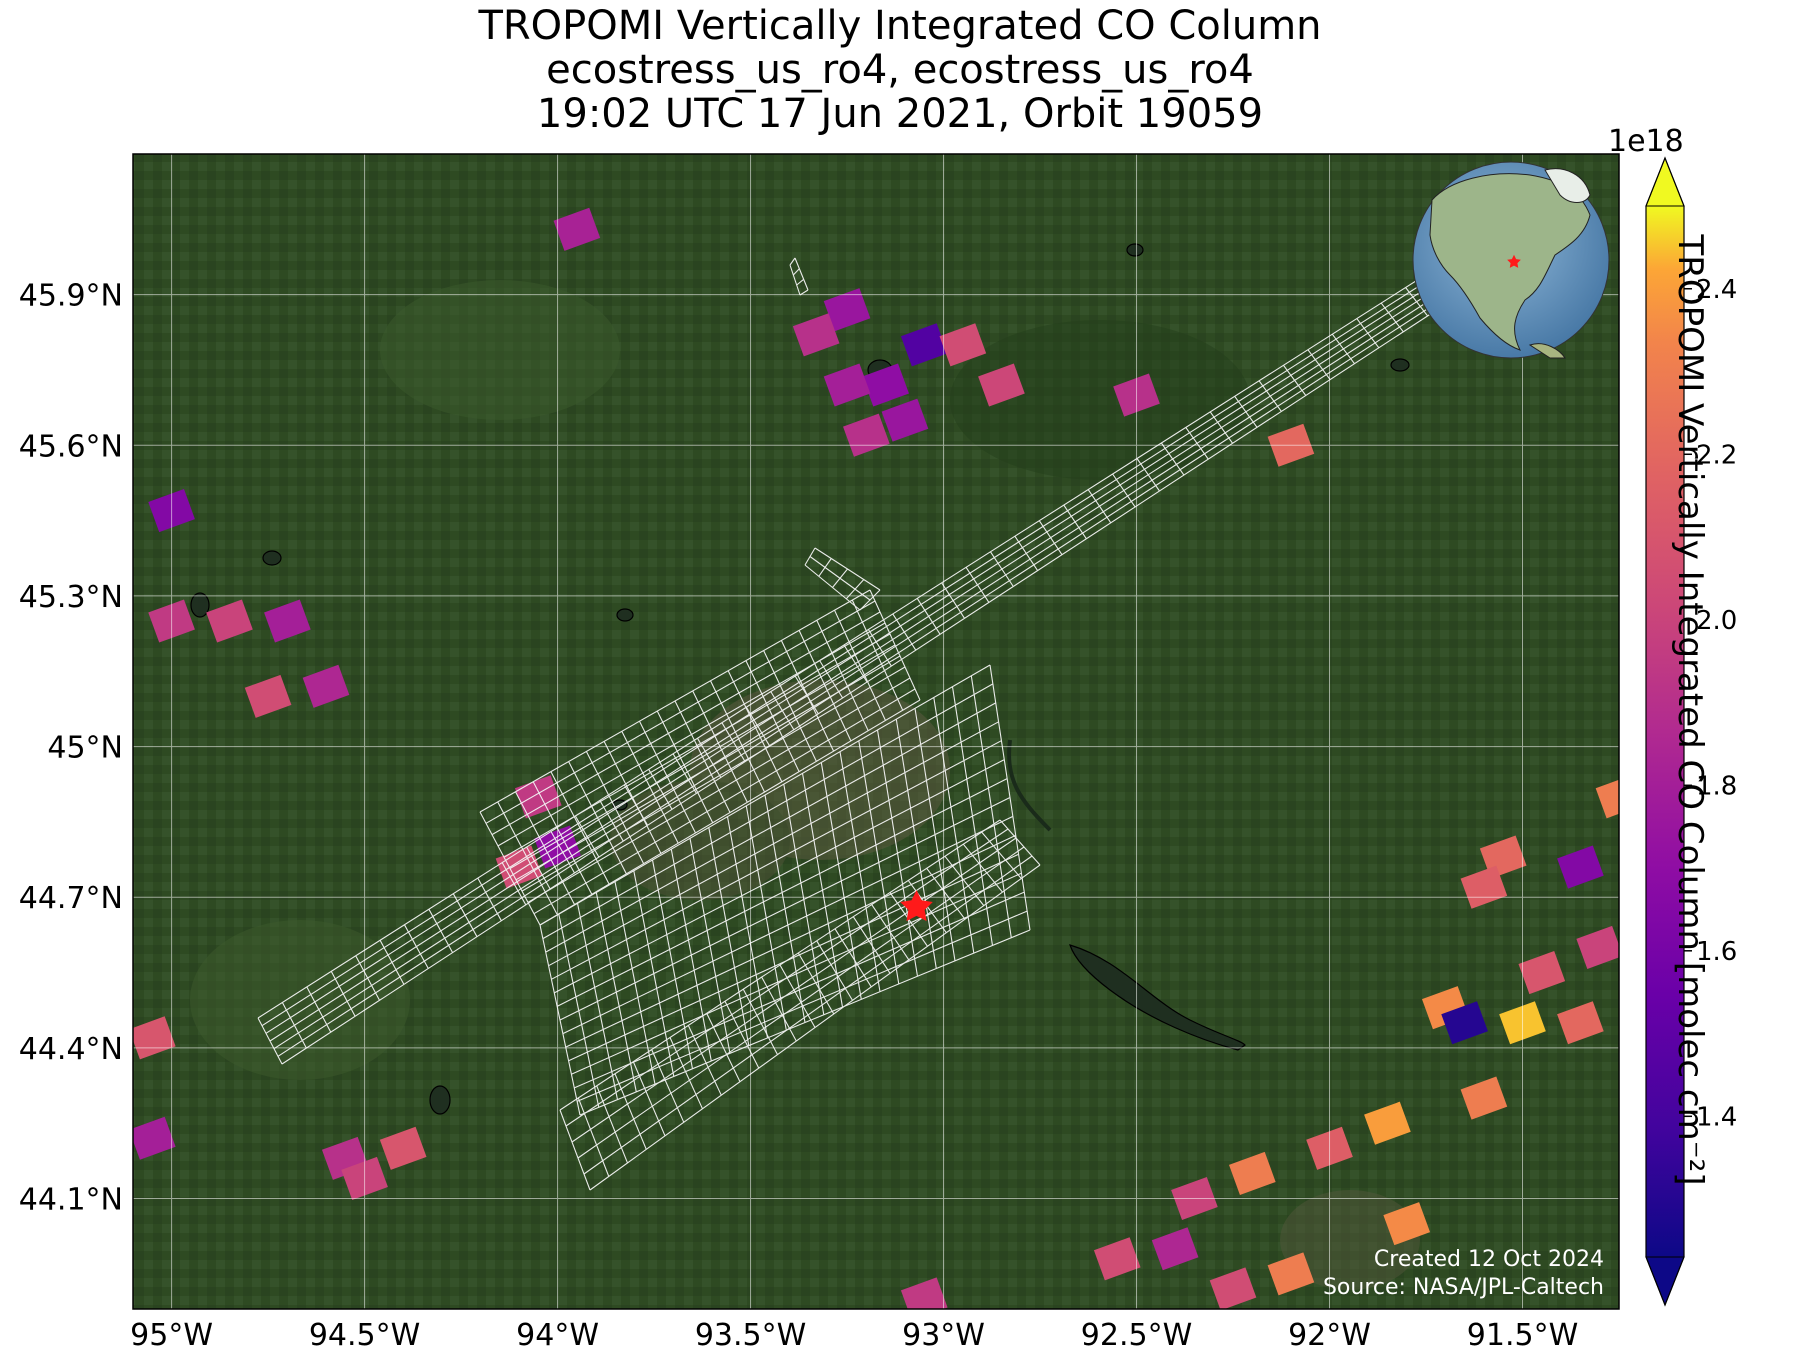  Describe the element at coordinates (1716, 1117) in the screenshot. I see `colorbar-tick-label: 1.4` at that location.